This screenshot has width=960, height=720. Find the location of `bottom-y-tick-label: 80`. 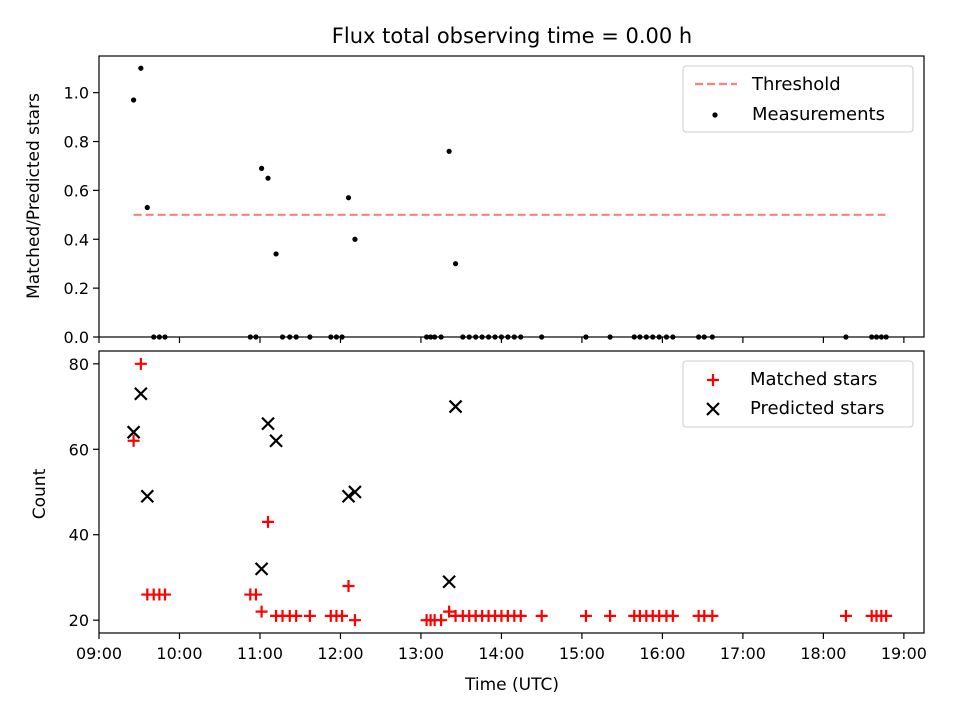

bottom-y-tick-label: 80 is located at coordinates (79, 364).